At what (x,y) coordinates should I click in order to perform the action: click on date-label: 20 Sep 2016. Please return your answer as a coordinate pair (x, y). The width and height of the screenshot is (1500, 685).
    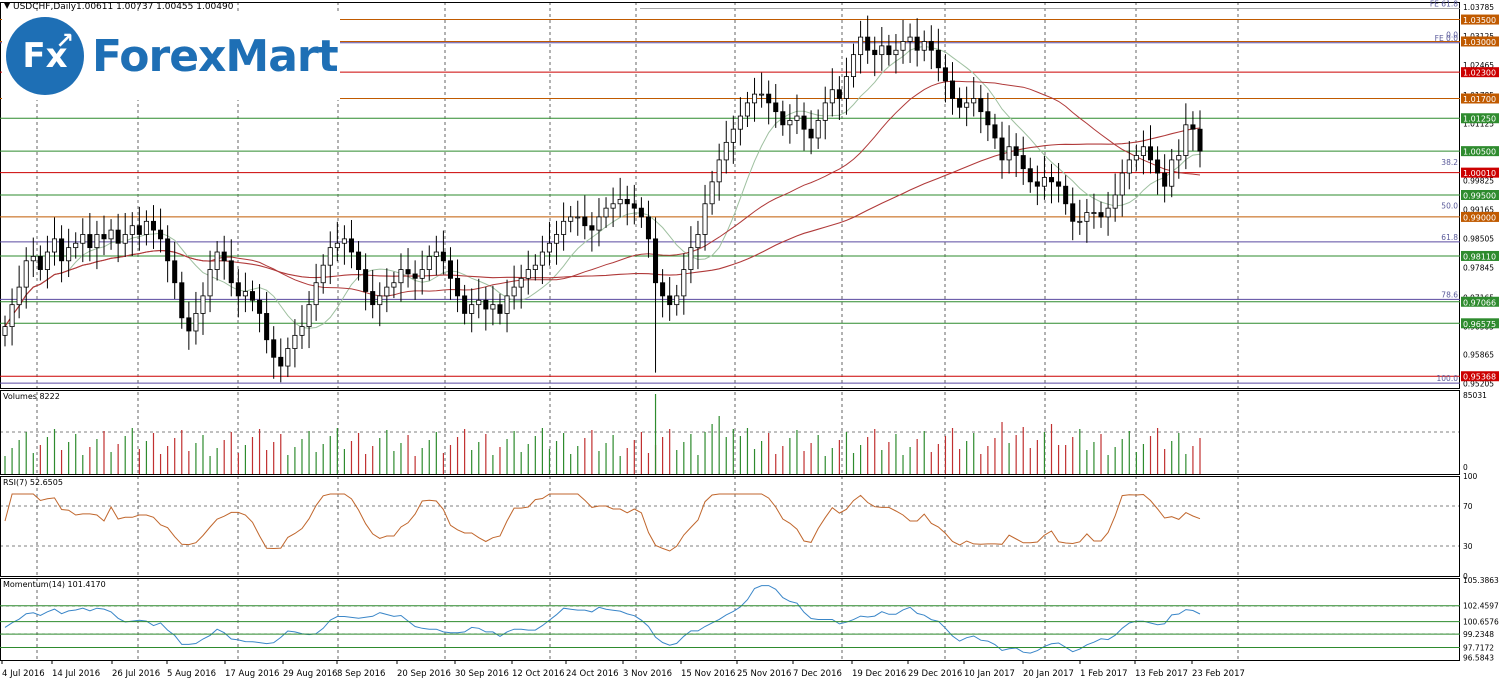
    Looking at the image, I should click on (424, 674).